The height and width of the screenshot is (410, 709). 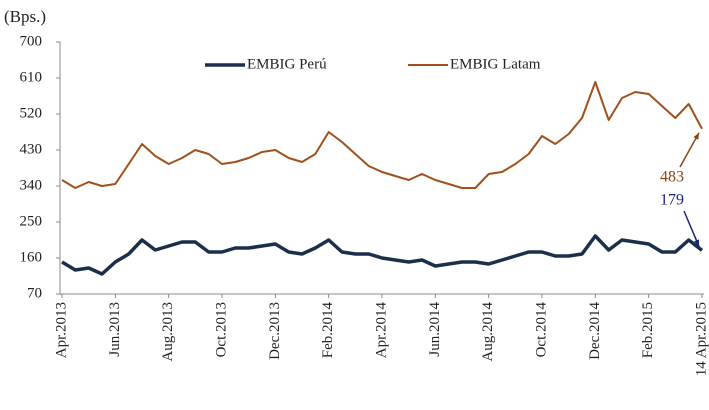 What do you see at coordinates (275, 331) in the screenshot?
I see `x-tick-label: Dec.2013` at bounding box center [275, 331].